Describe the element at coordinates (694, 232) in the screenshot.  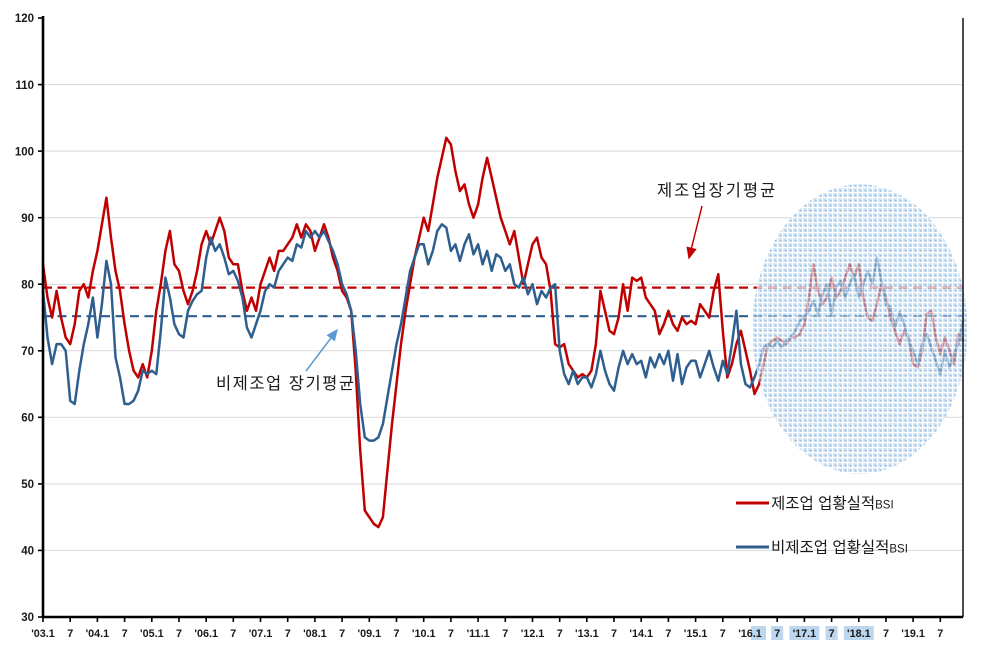
I see `mfg-average-arrow` at that location.